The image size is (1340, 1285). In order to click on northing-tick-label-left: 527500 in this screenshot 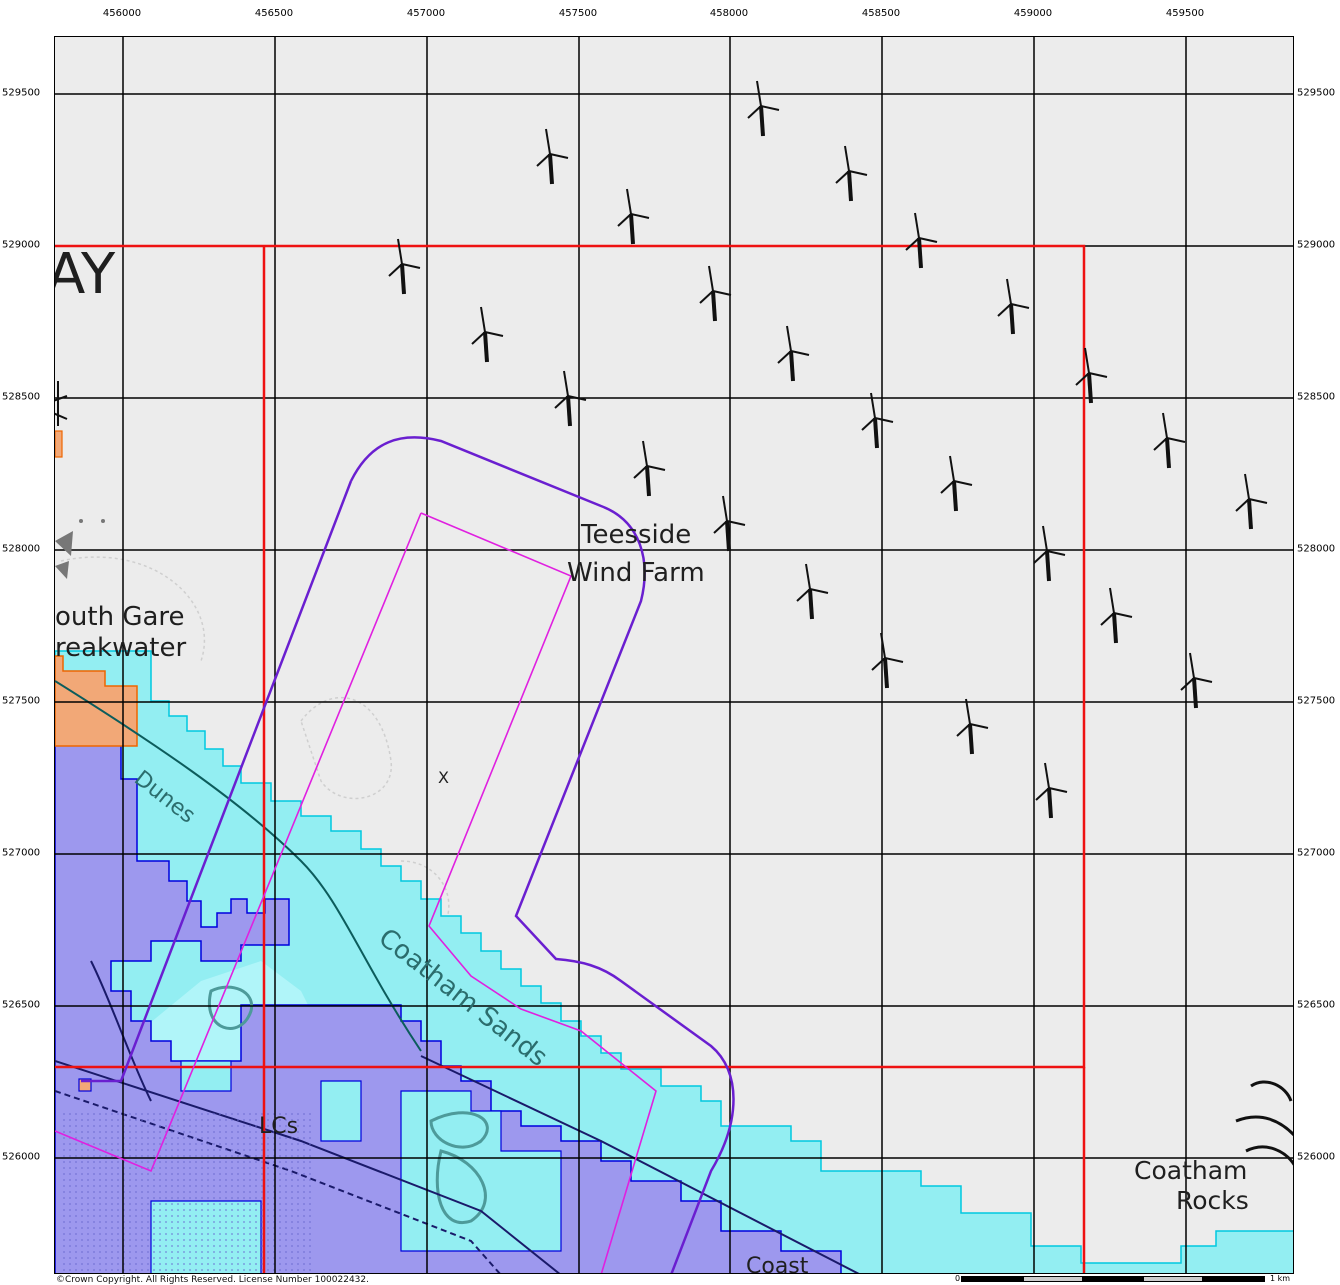, I will do `click(21, 701)`.